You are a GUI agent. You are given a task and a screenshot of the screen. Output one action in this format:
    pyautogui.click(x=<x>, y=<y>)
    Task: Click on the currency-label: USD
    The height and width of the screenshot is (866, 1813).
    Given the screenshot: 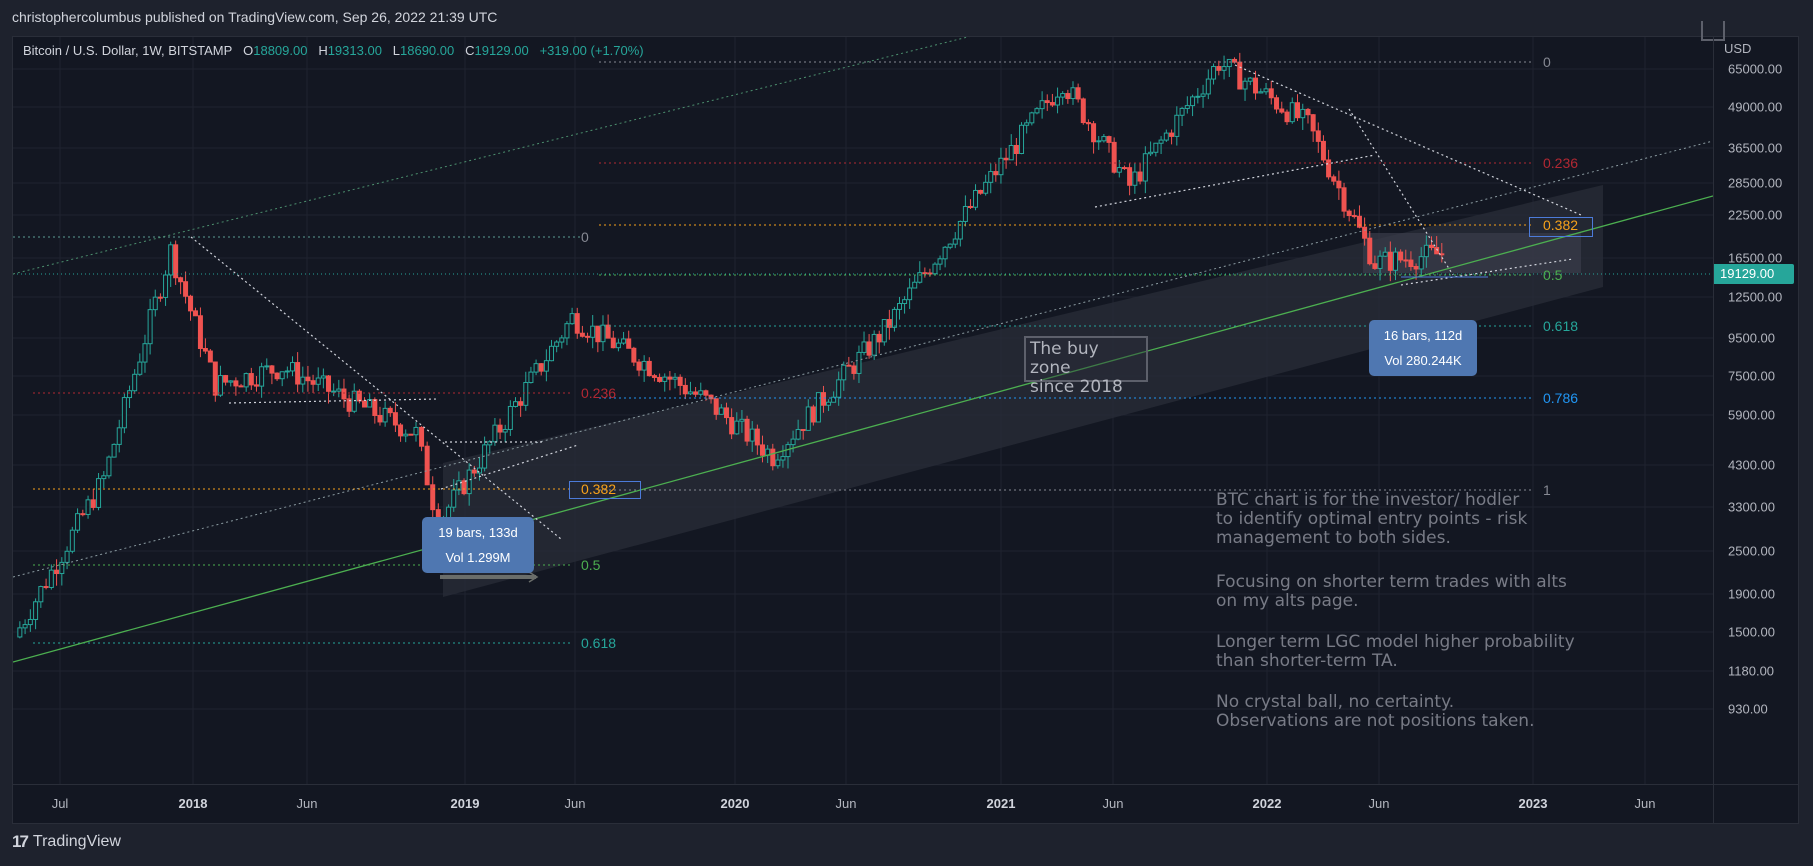 What is the action you would take?
    pyautogui.click(x=1738, y=48)
    